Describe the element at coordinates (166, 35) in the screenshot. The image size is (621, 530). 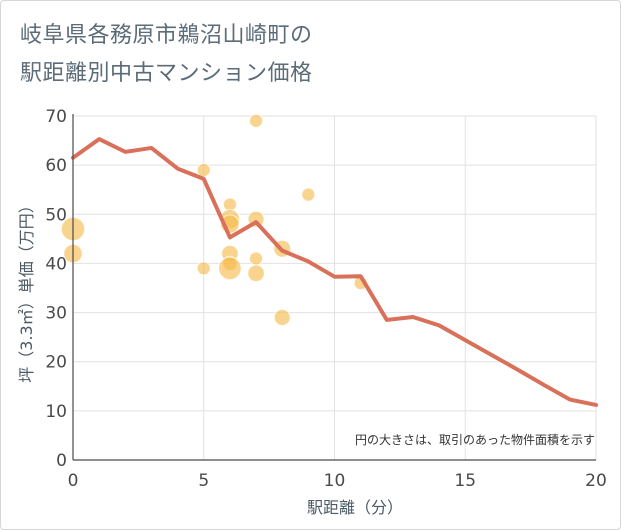
I see `chart-title-line1: 岐阜県各務原市鵜沼山崎町の` at that location.